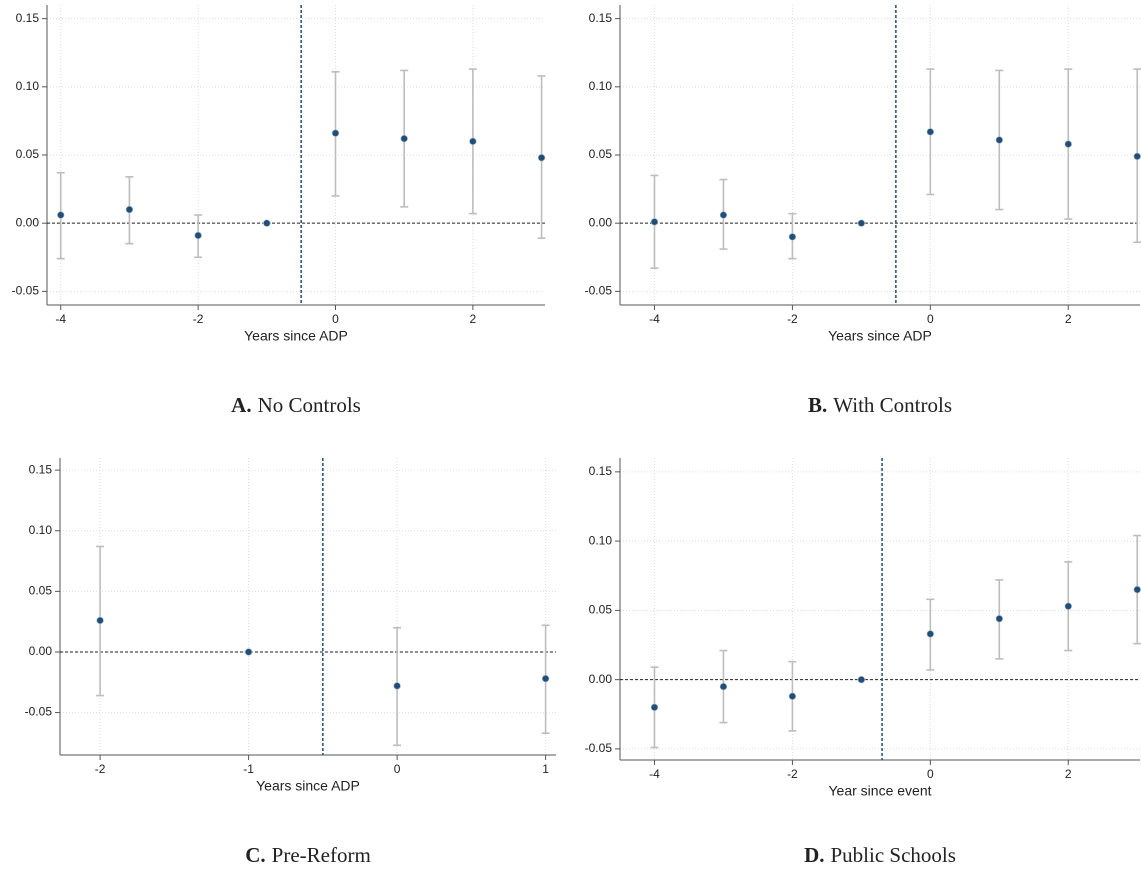 The image size is (1141, 875). I want to click on panel-label: B., so click(817, 405).